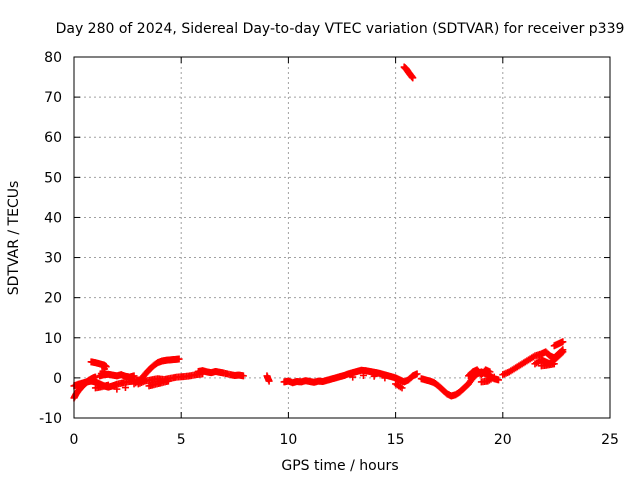  I want to click on x-tick-label: 15, so click(396, 440).